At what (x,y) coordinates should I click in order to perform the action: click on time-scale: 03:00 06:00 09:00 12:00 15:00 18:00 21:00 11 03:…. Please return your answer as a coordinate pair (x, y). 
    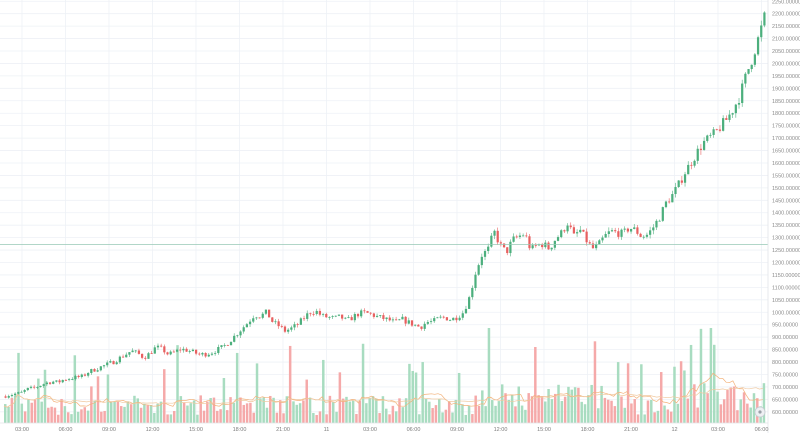
    Looking at the image, I should click on (384, 427).